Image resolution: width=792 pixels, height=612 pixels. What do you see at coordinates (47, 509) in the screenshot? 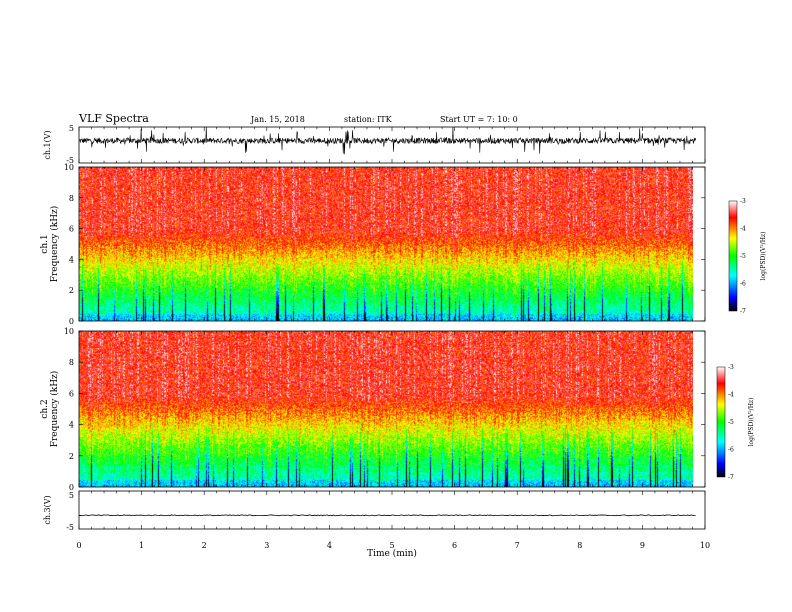
I see `ch3-ylabel: ch.3(V)` at bounding box center [47, 509].